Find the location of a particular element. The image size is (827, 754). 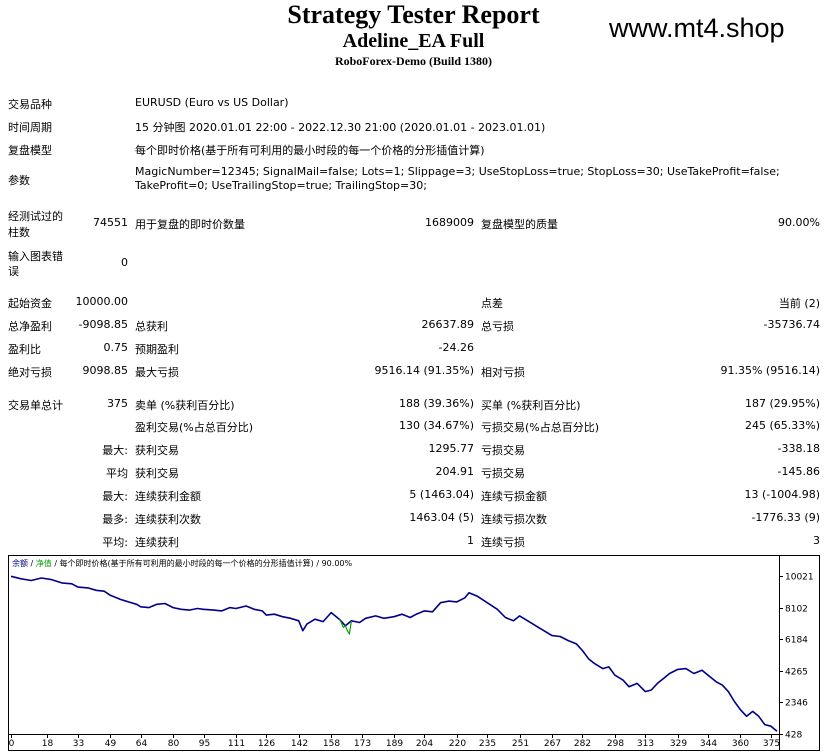

bars-value: 74551 is located at coordinates (110, 222).